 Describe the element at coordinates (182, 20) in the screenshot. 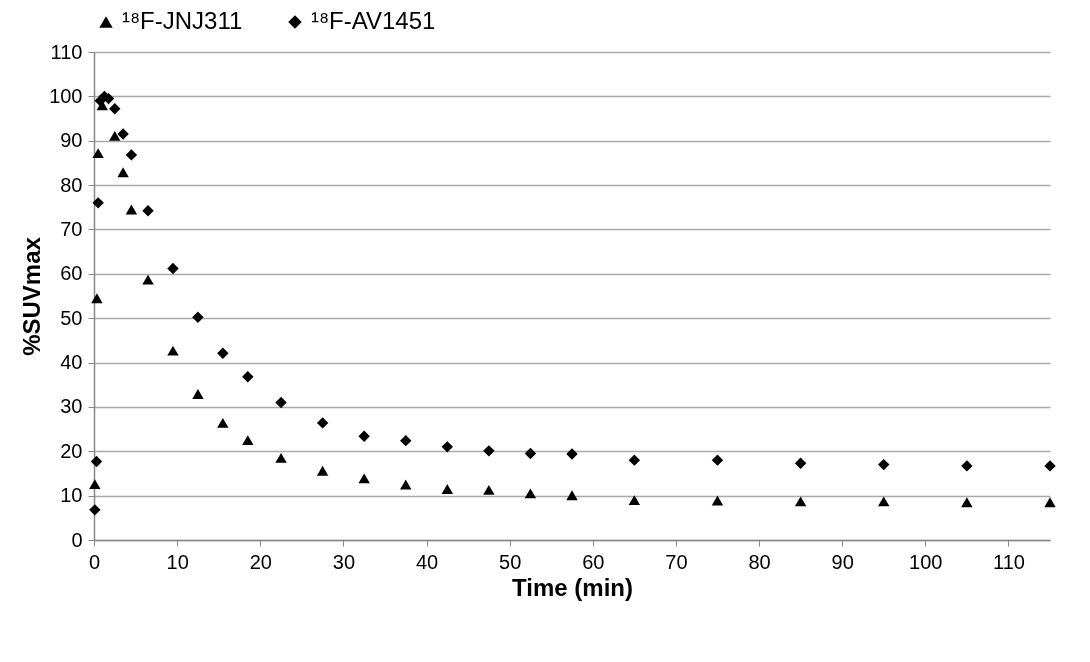

I see `legend-label: ¹⁸F-JNJ311` at that location.